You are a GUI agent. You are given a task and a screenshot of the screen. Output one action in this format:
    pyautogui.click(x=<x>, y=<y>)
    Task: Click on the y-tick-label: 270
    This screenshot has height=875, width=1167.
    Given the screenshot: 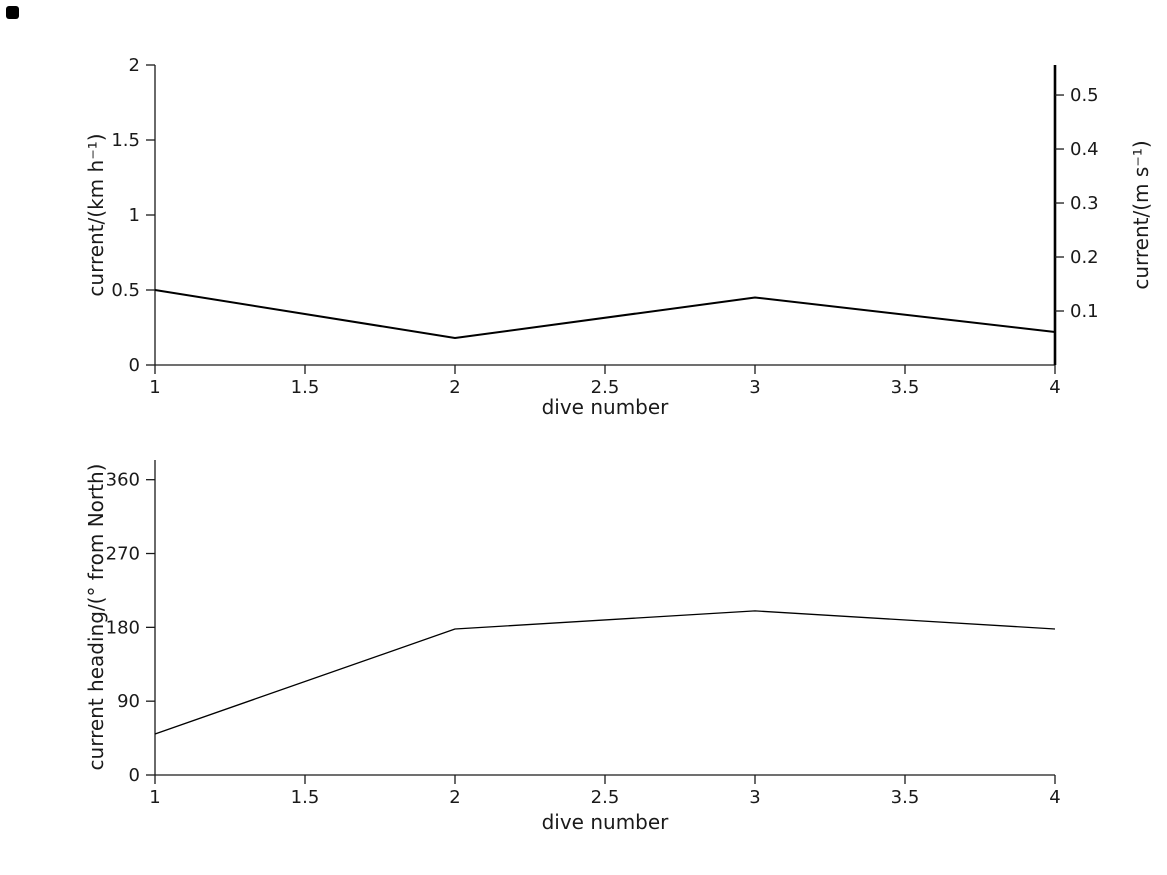 What is the action you would take?
    pyautogui.click(x=123, y=554)
    